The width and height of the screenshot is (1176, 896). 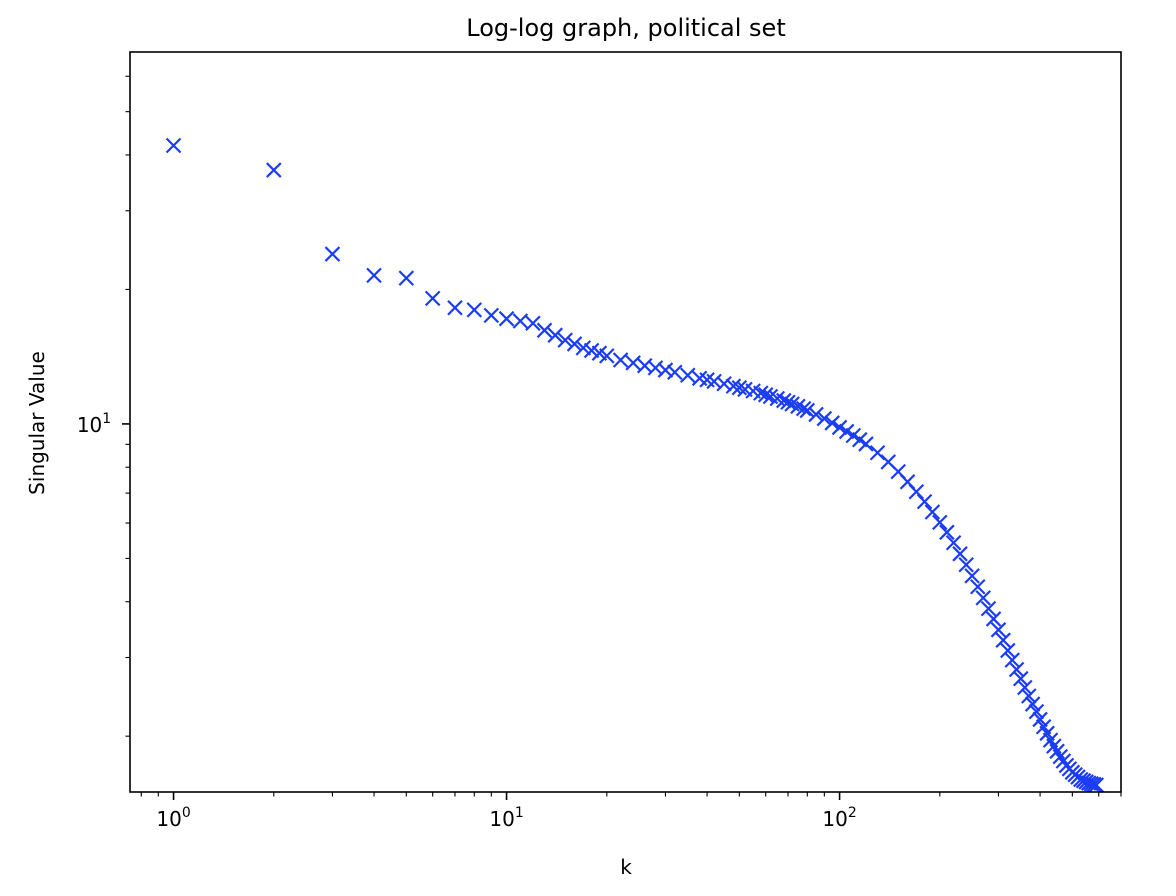 What do you see at coordinates (506, 818) in the screenshot?
I see `x-tick-label: 10¹` at bounding box center [506, 818].